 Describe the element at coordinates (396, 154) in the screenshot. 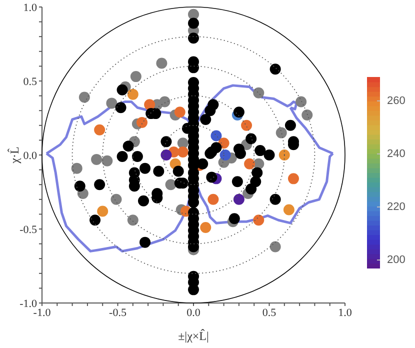

I see `color-bar-label: 240` at that location.